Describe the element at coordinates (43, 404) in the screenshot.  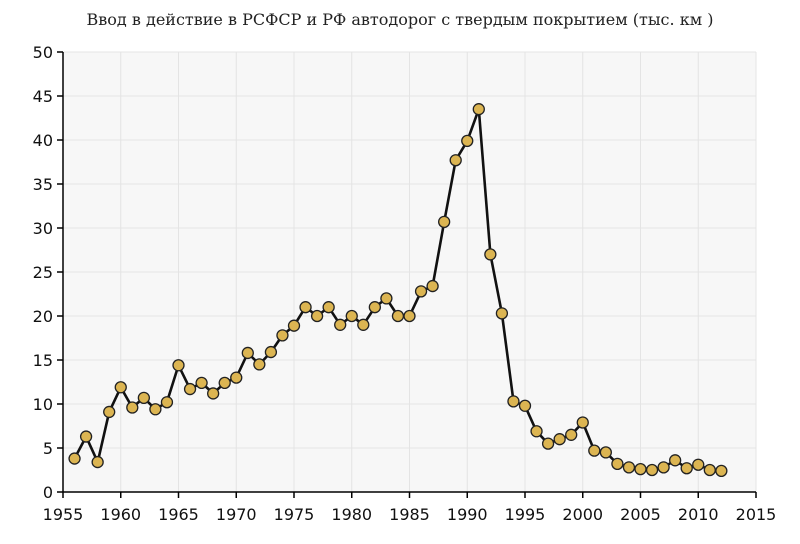
I see `y-tick-label: 10` at that location.